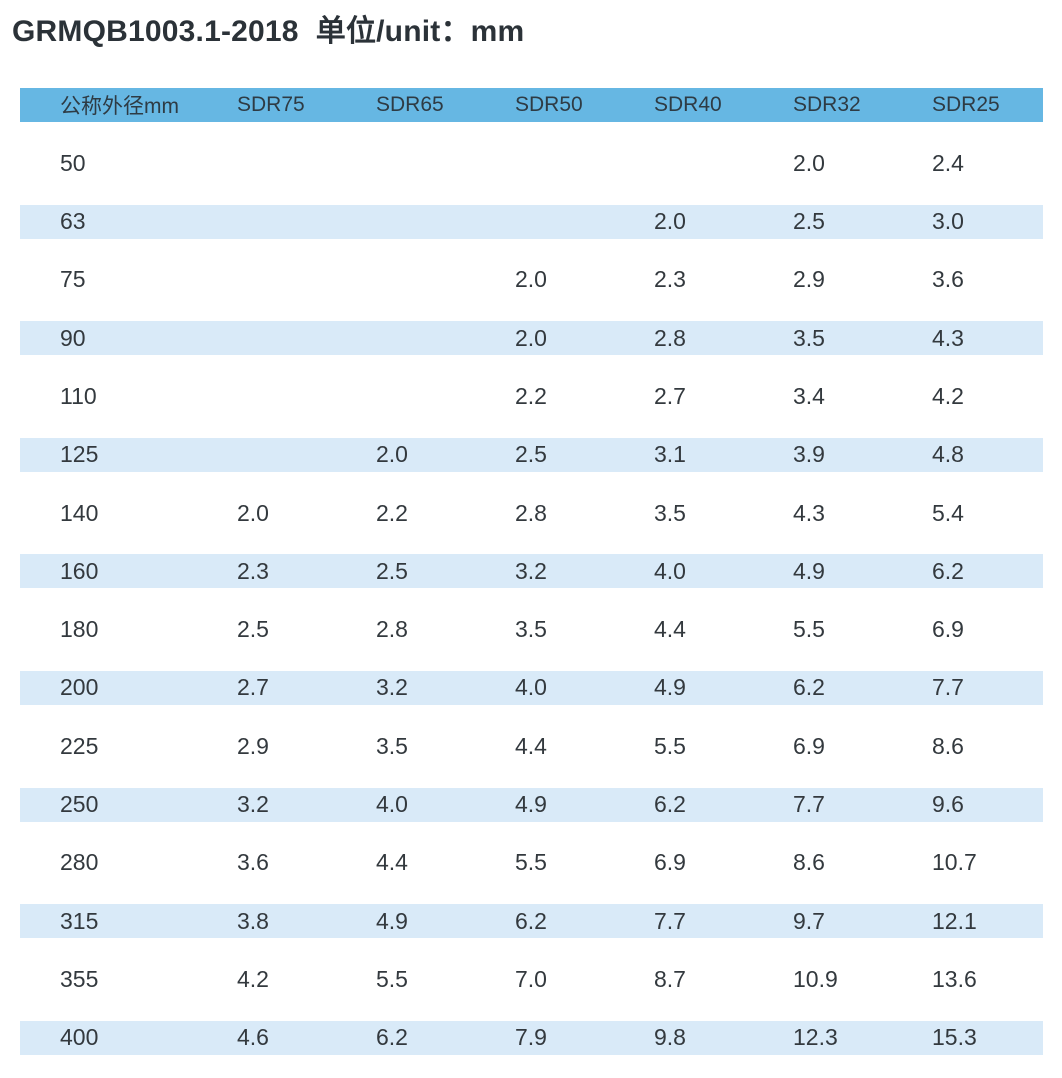  I want to click on table-row: 75 2.0 2.3 2.9 3.6, so click(531, 280).